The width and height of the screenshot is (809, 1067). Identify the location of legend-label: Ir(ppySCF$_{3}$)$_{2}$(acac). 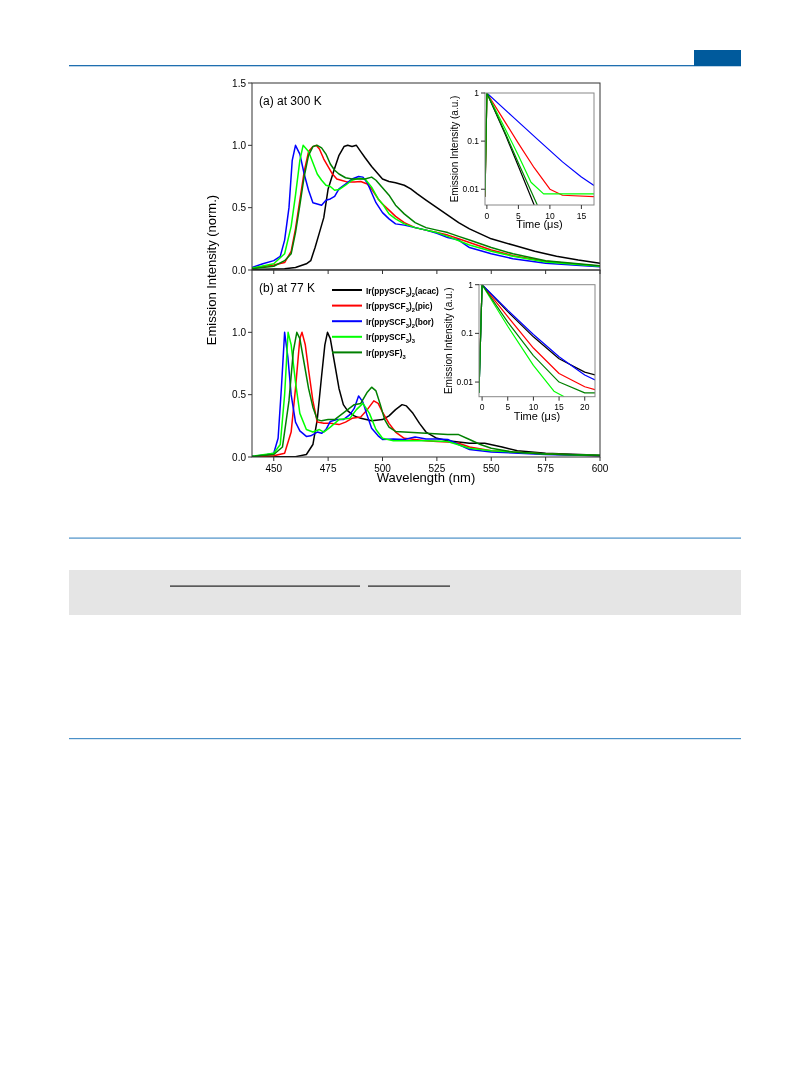
(403, 291).